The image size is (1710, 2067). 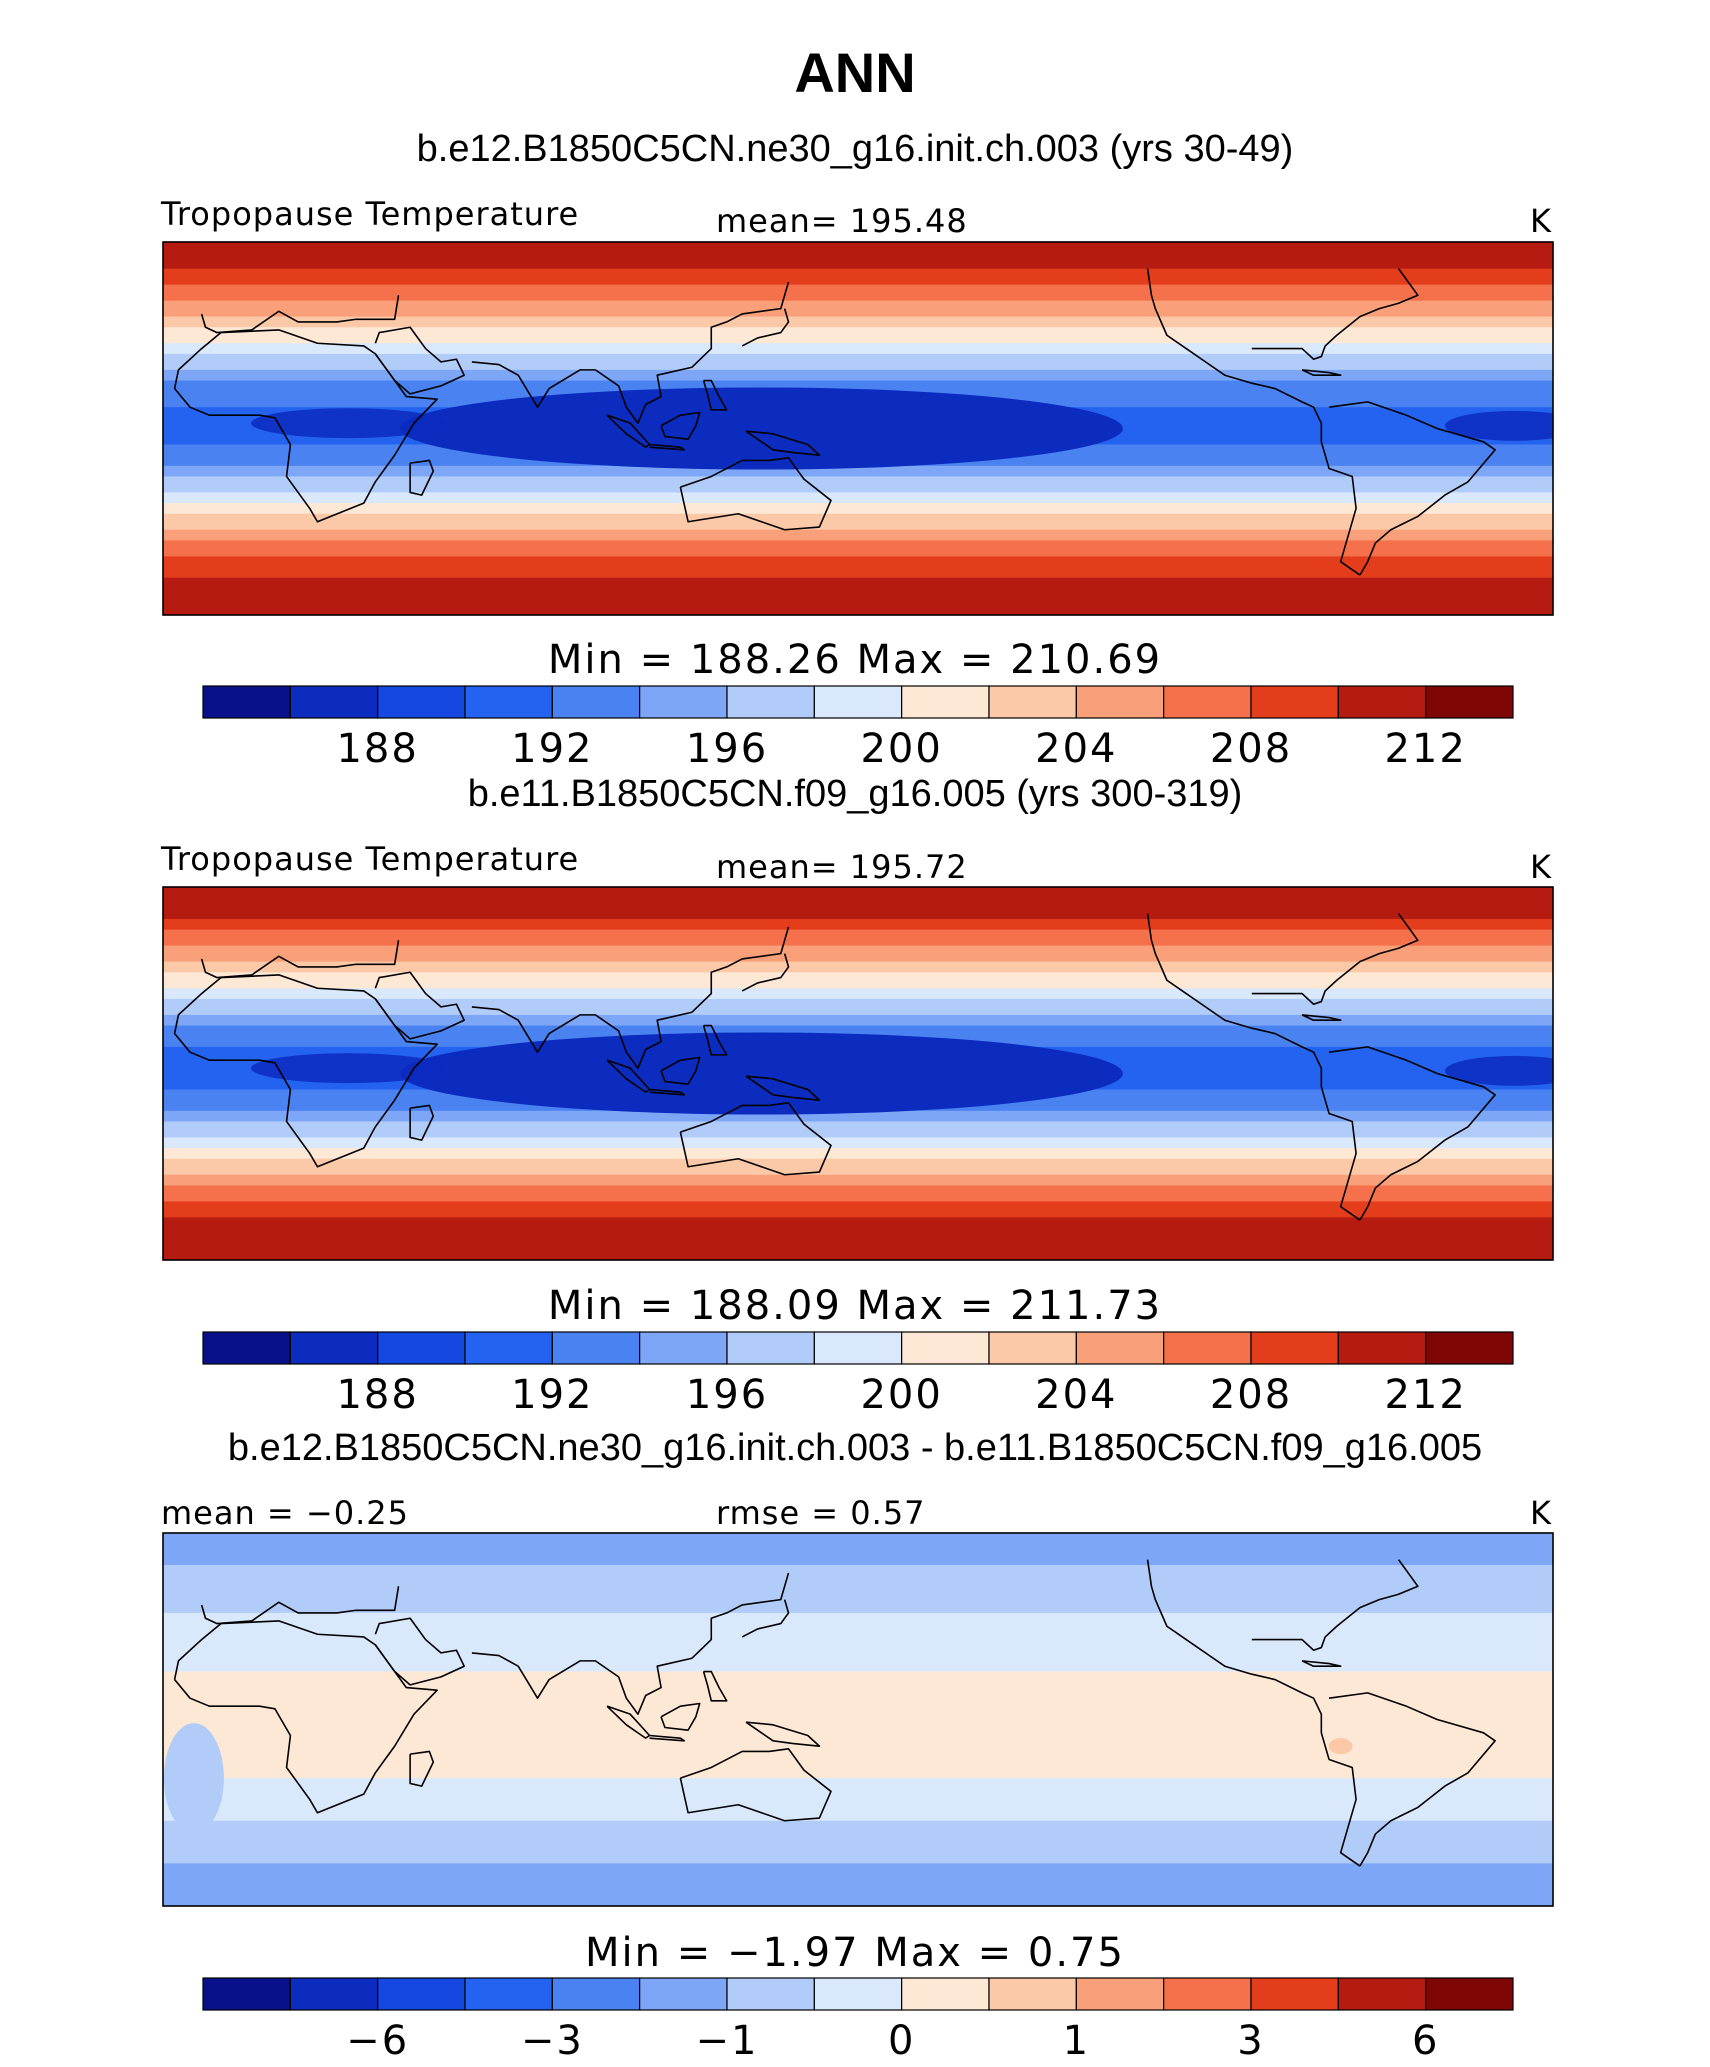 I want to click on colorbar-tick-label: 188, so click(x=377, y=1395).